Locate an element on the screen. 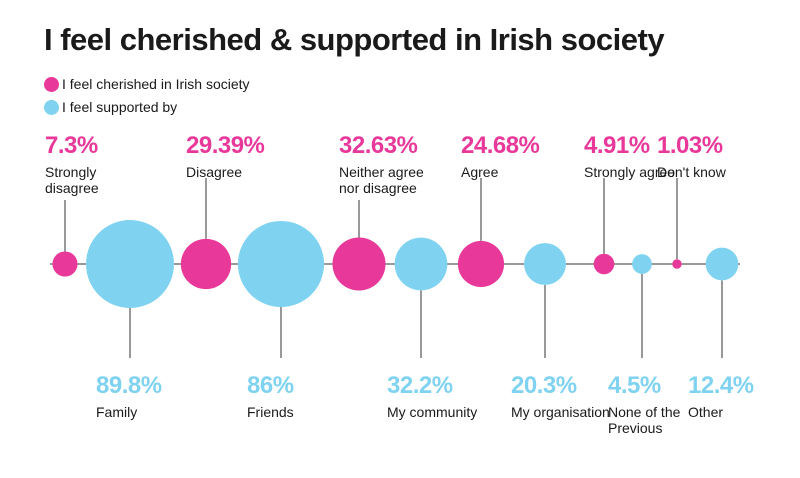  bubble-neither-agree-nor-disagree is located at coordinates (359, 264).